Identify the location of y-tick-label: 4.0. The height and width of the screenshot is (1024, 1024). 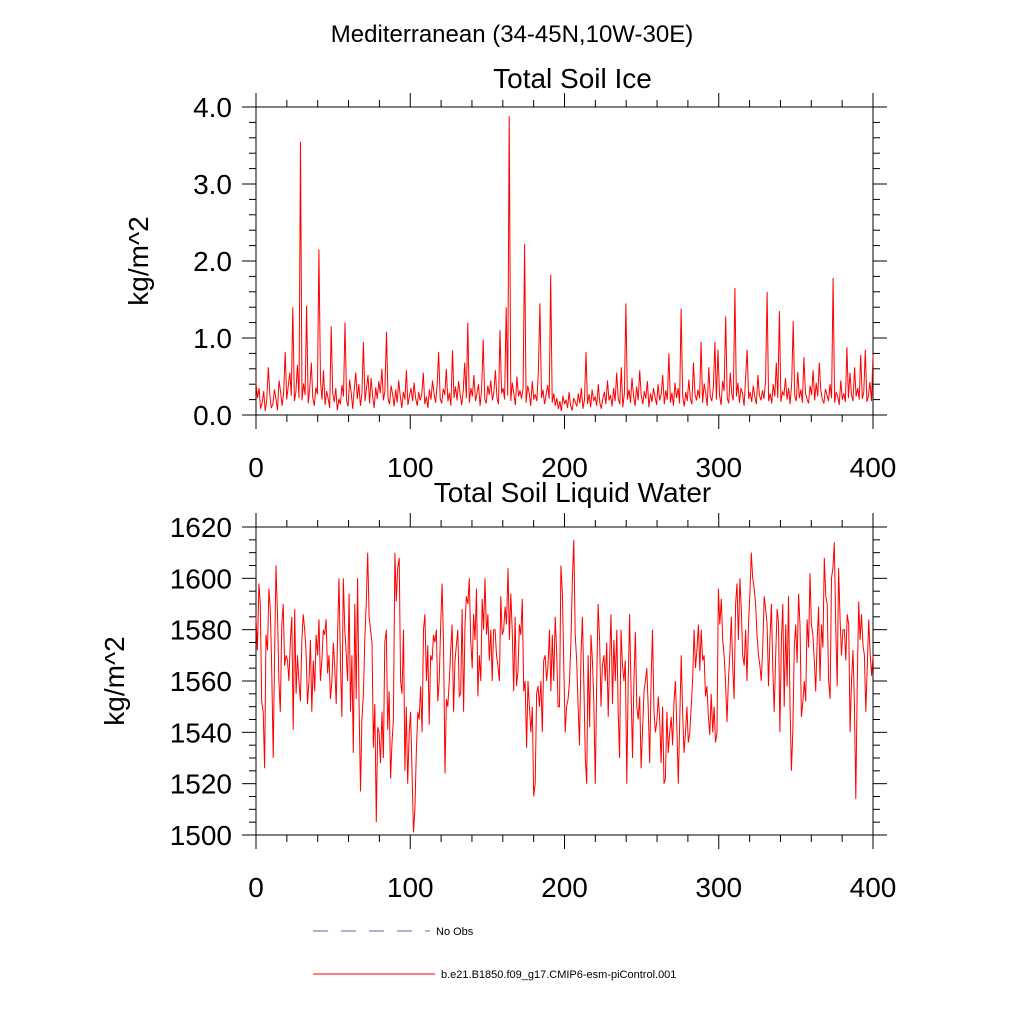
(212, 107).